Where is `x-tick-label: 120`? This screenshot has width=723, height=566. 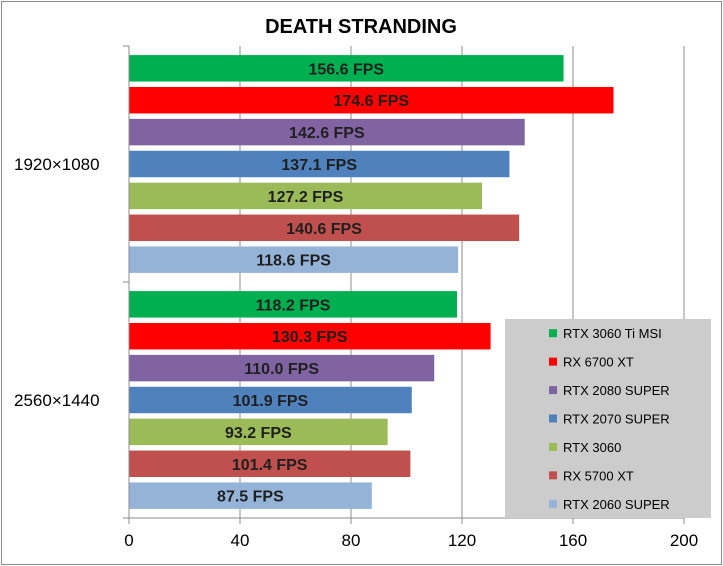 x-tick-label: 120 is located at coordinates (462, 540).